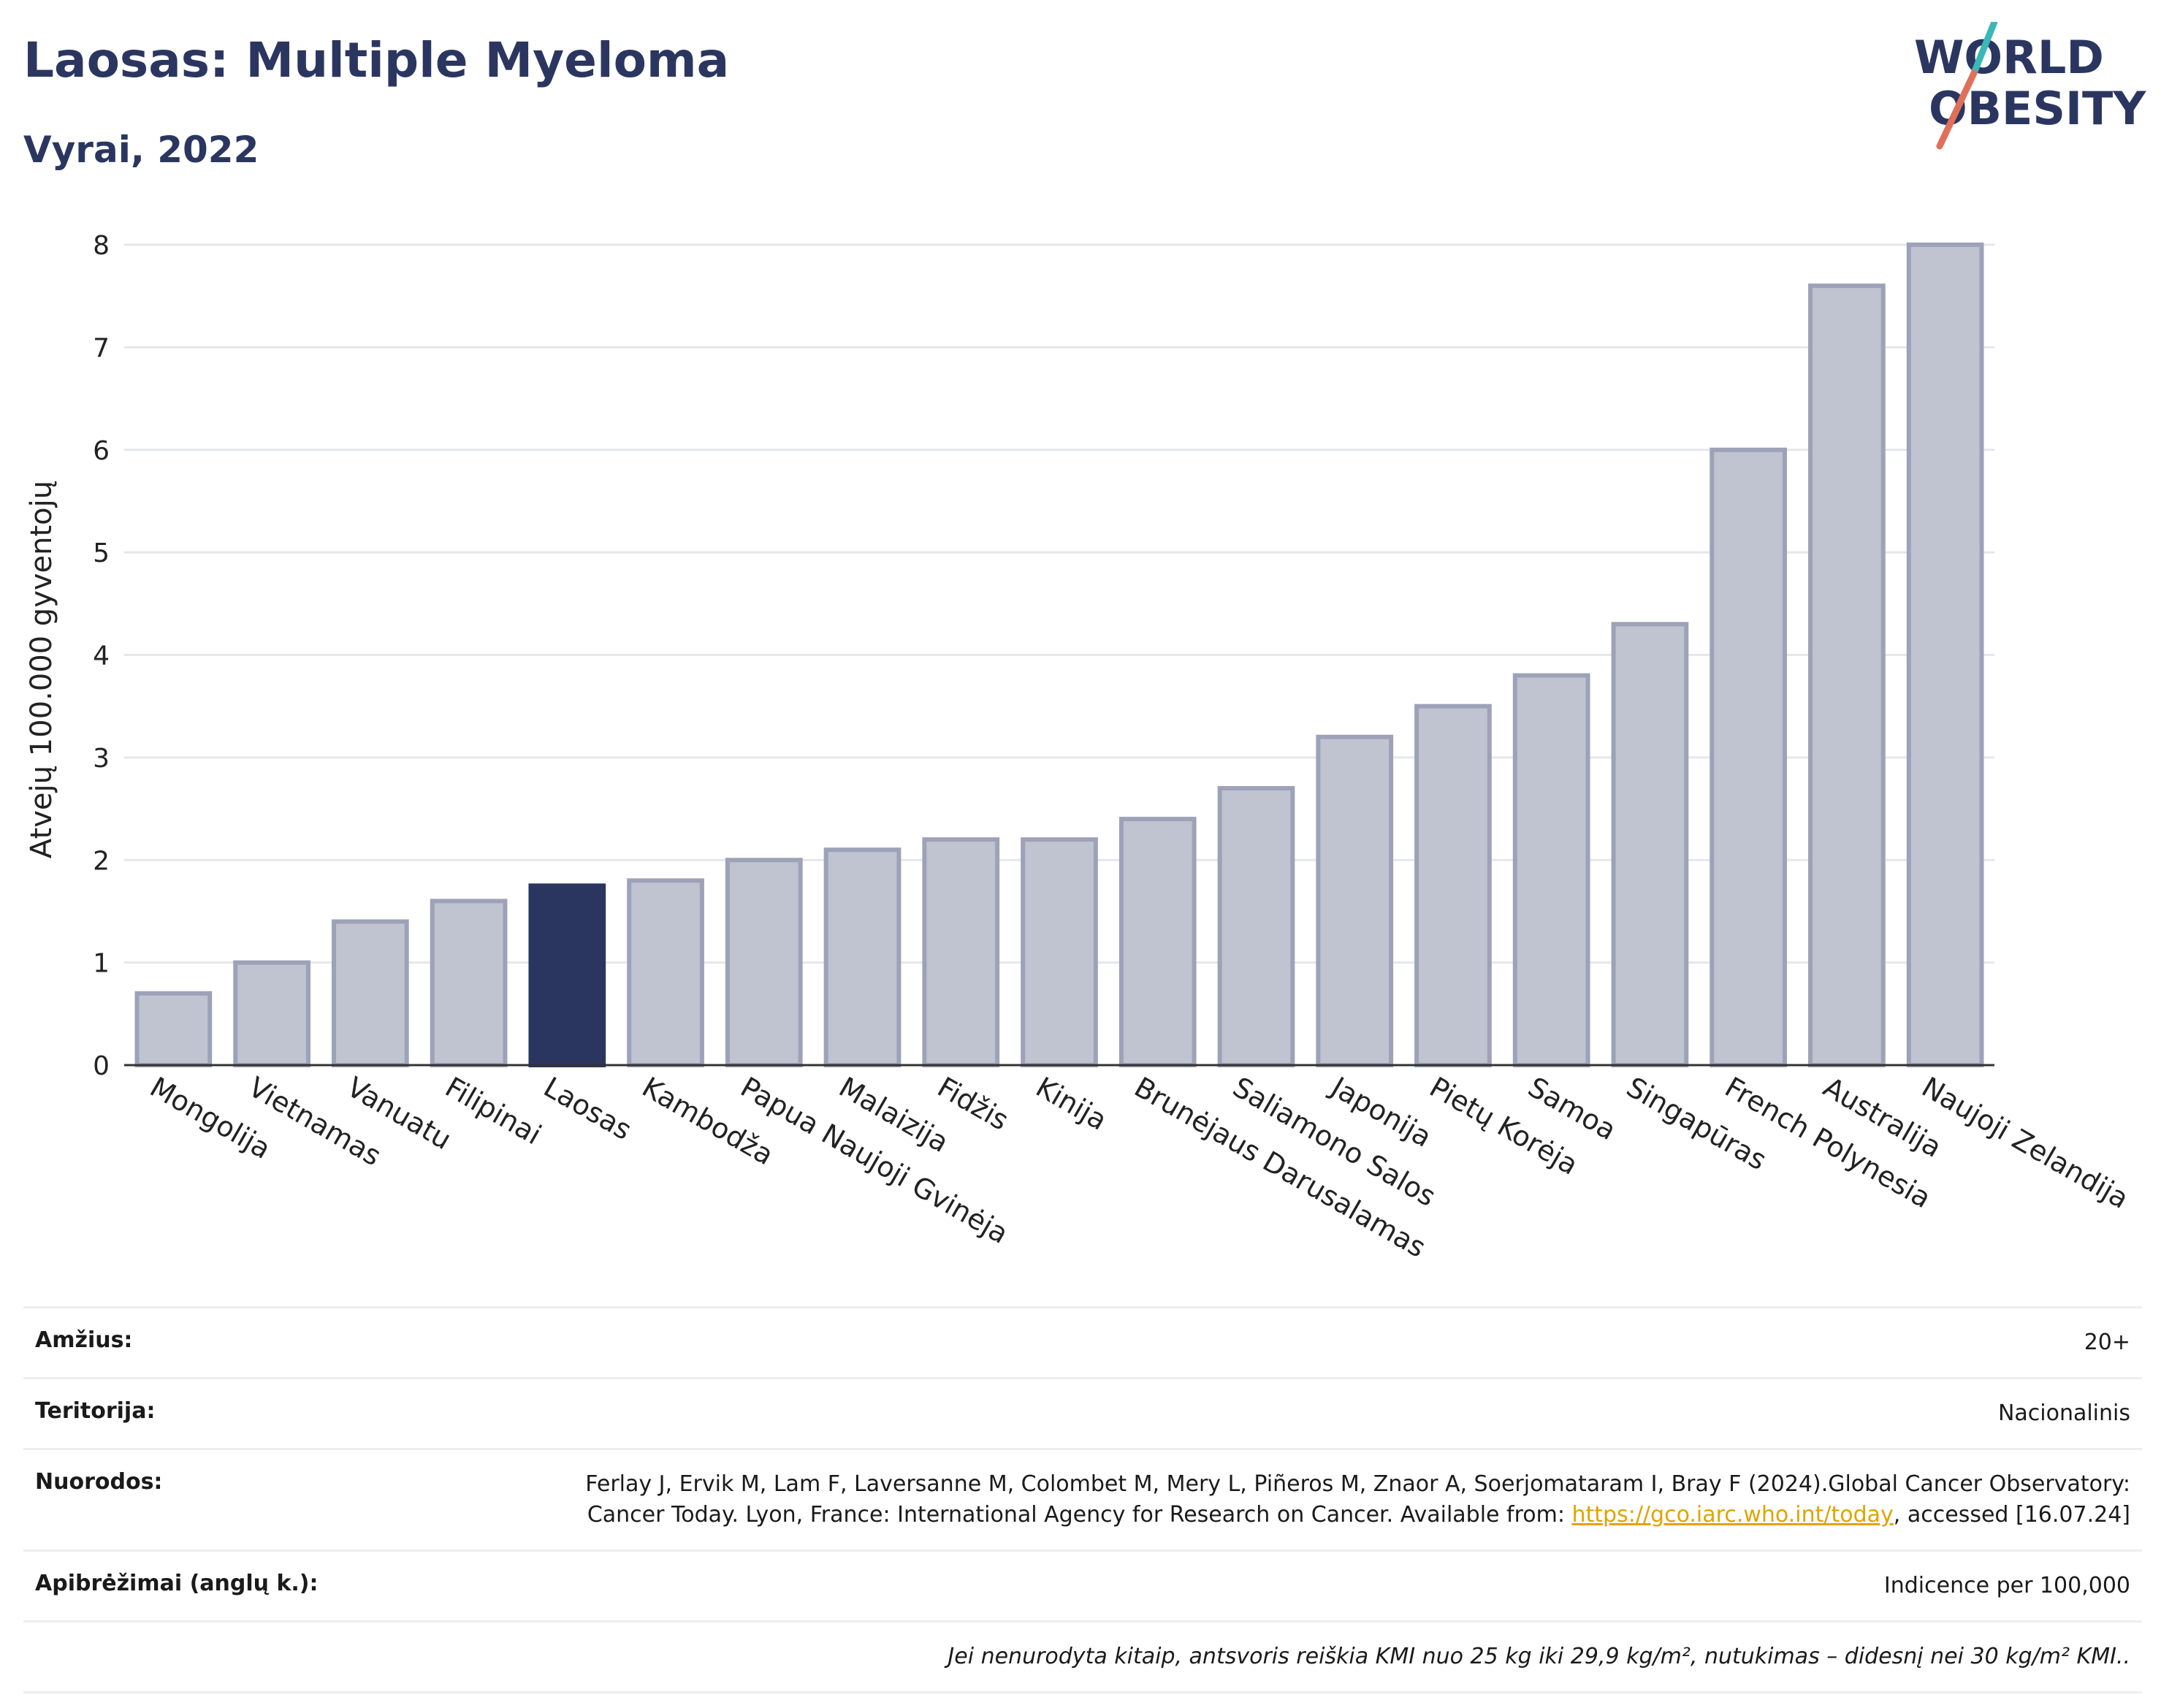  I want to click on definitions-label: Apibrėžimai (anglų k.):, so click(177, 1584).